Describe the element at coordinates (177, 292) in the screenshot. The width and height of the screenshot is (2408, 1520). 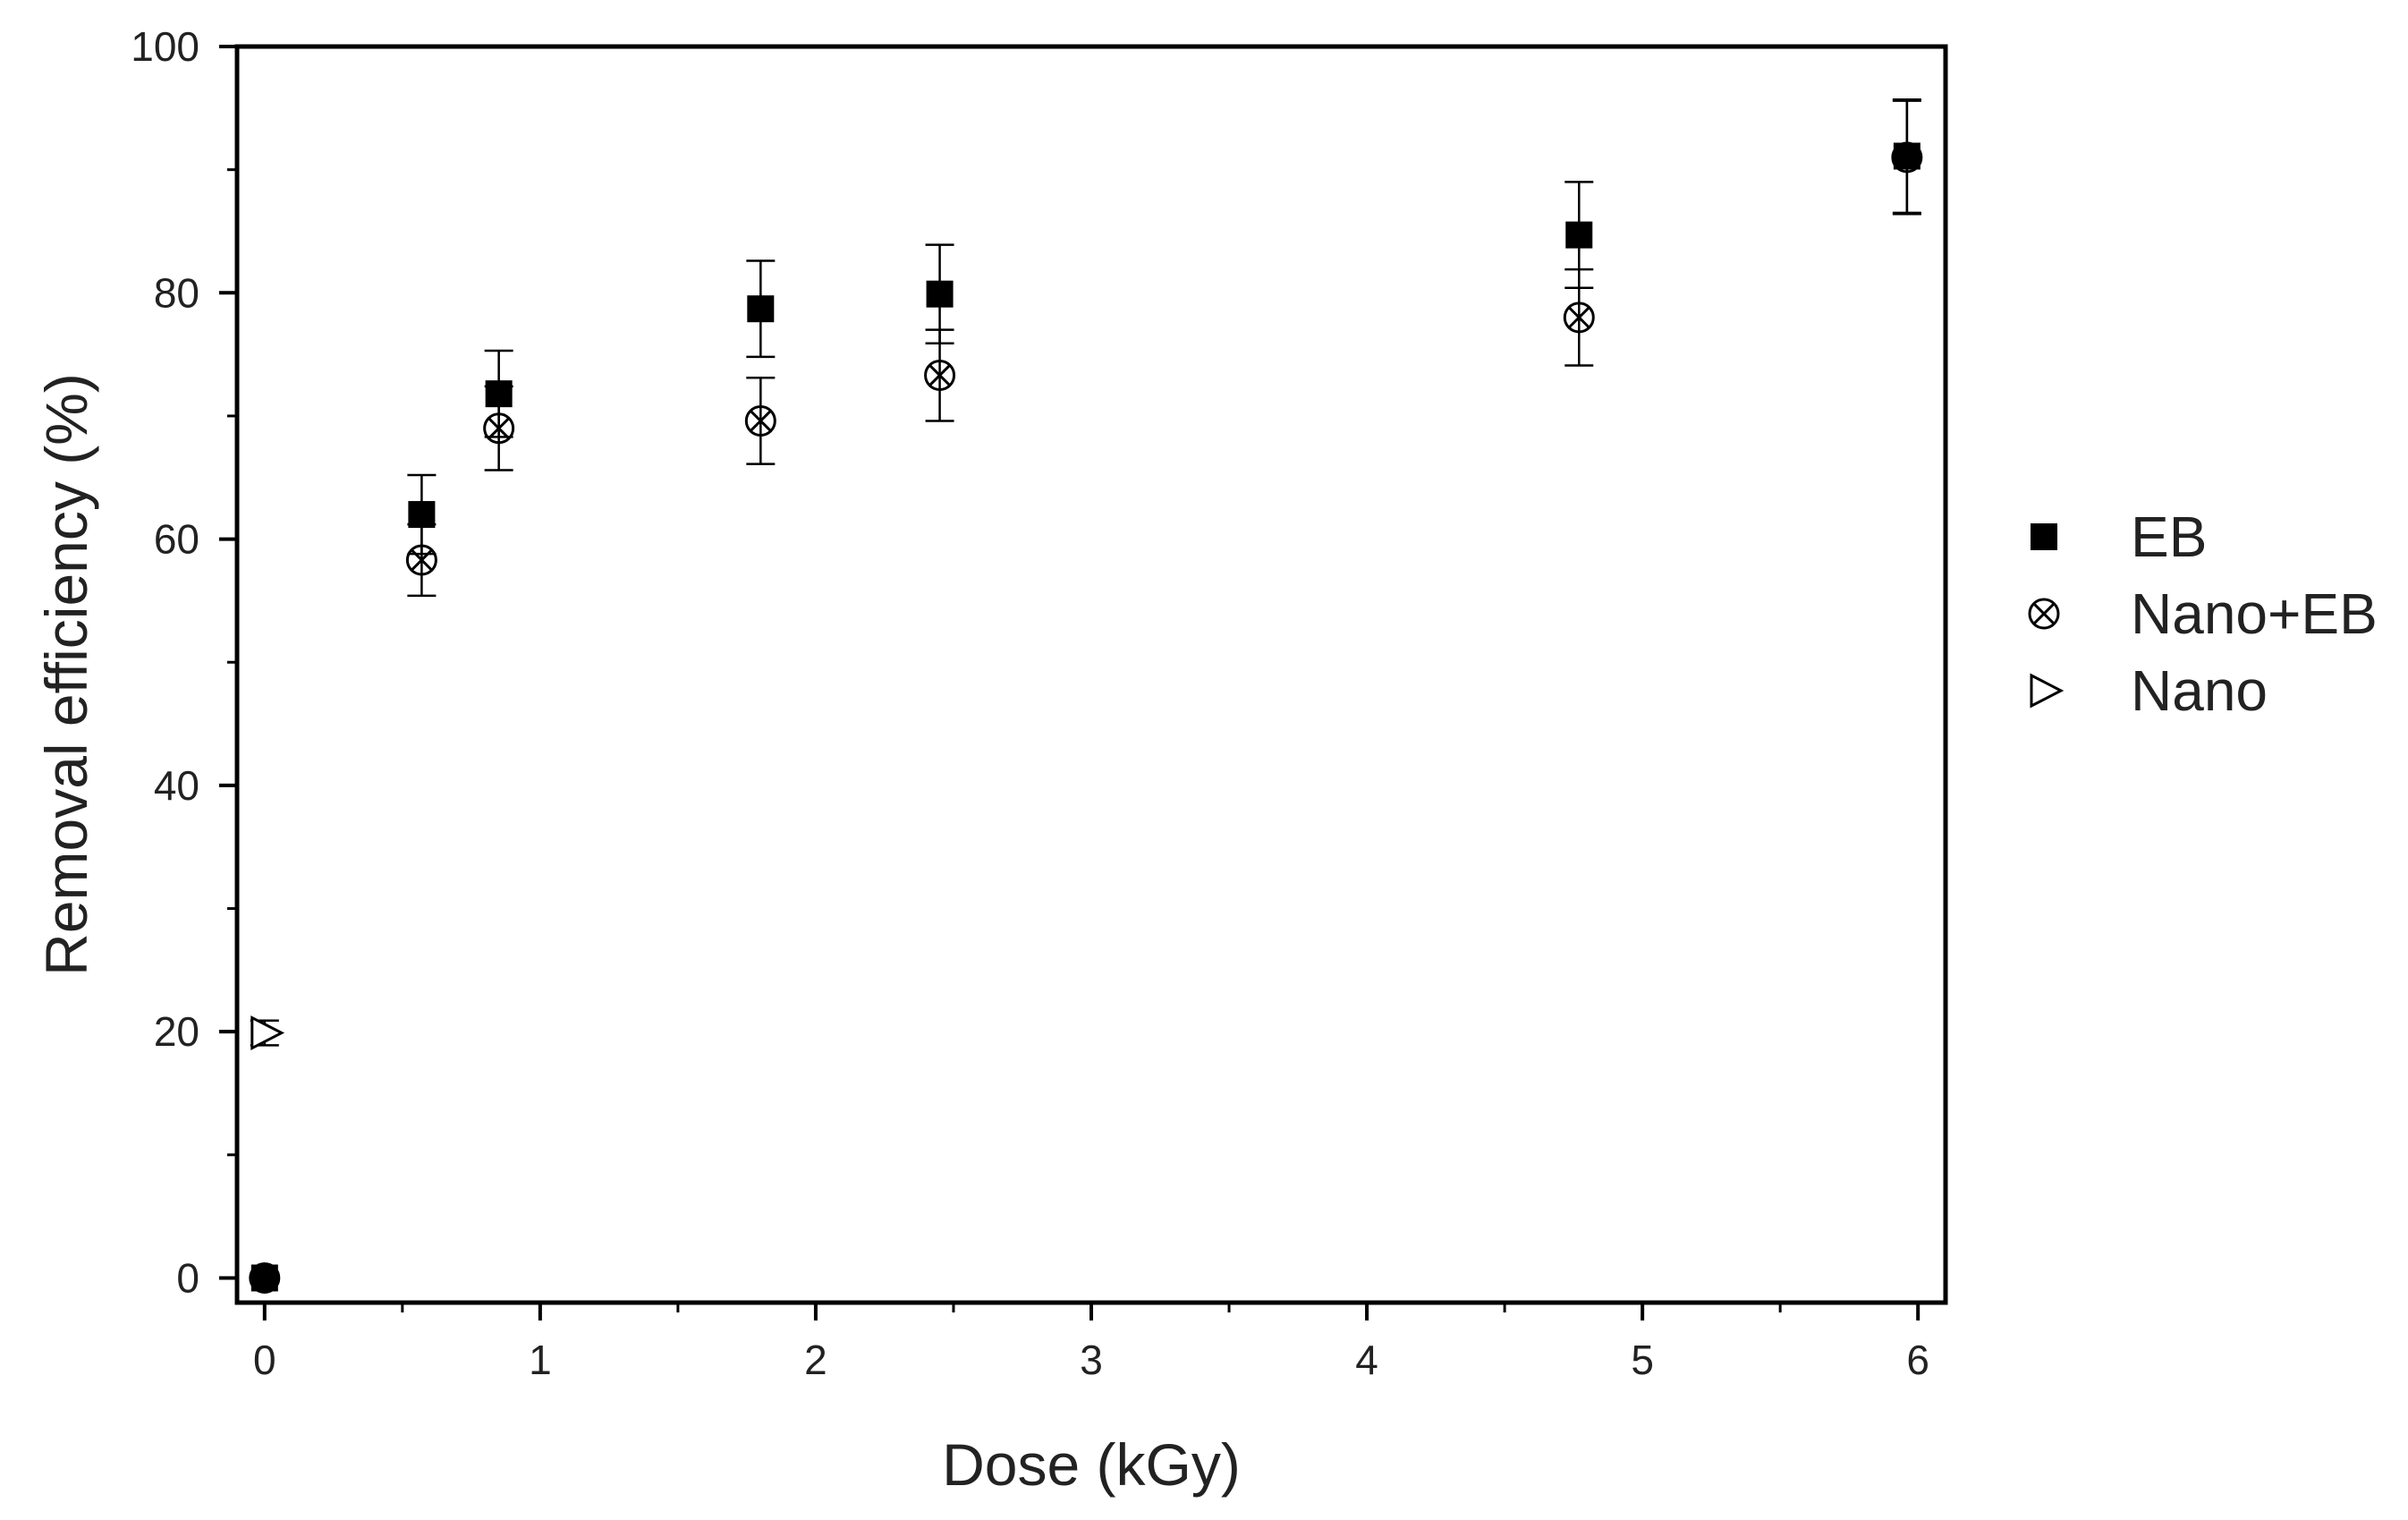
I see `y-tick-label: 80` at that location.